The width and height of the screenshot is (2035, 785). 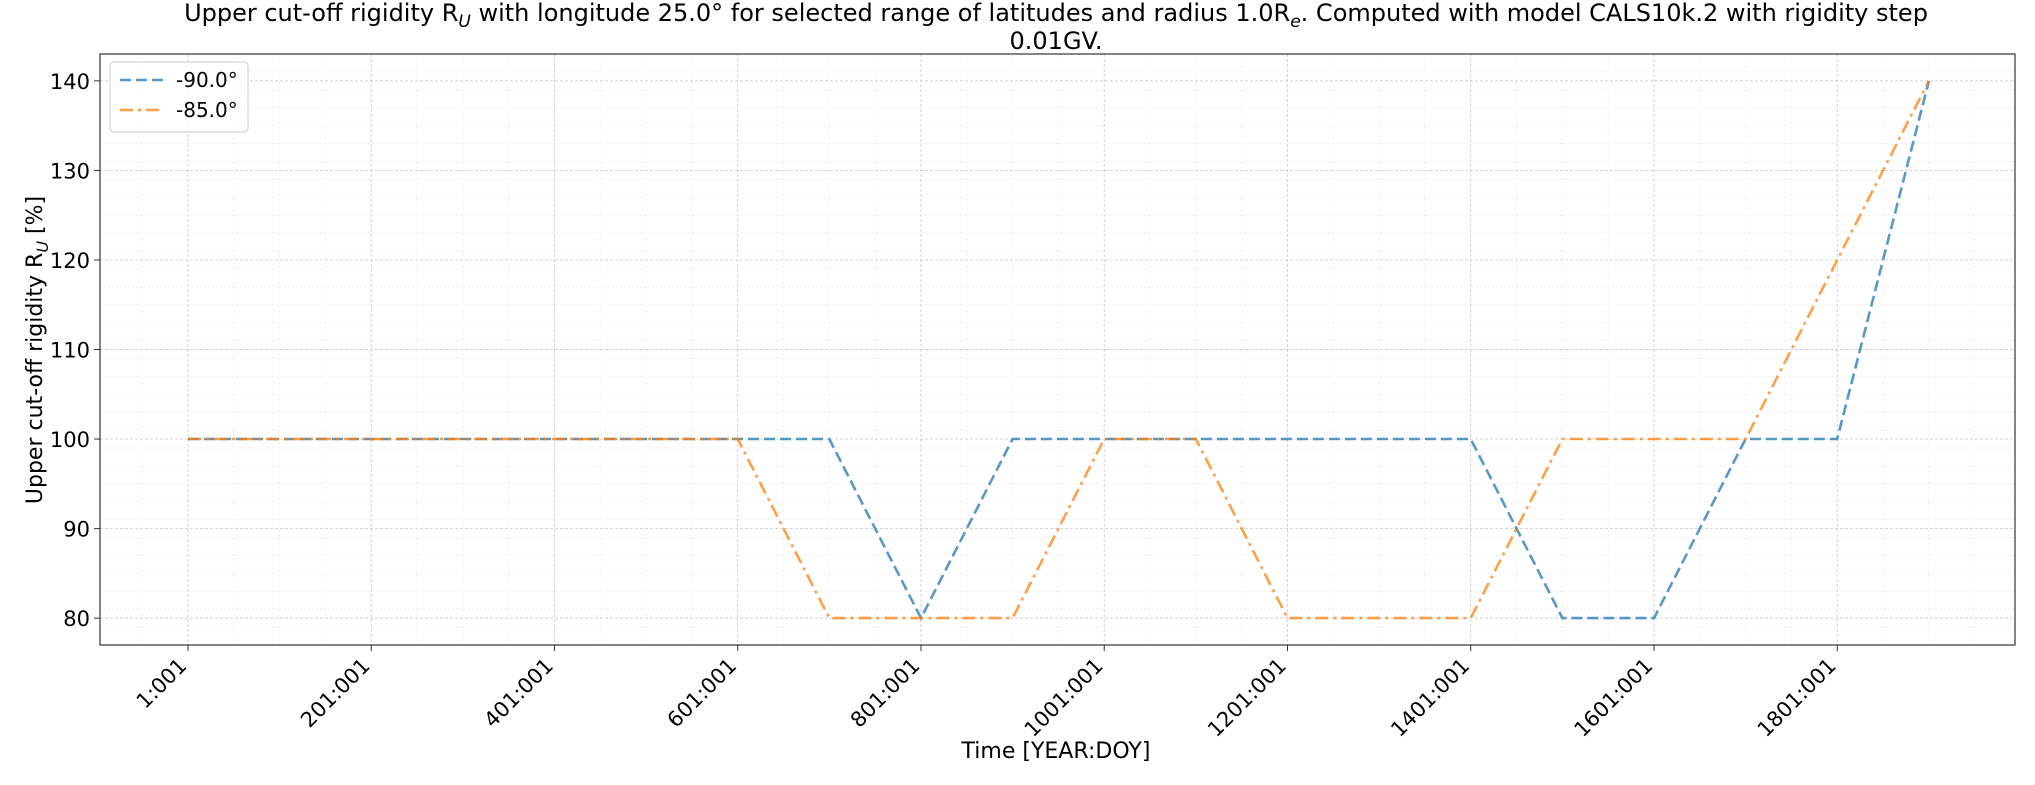 What do you see at coordinates (885, 693) in the screenshot?
I see `x-tick-label: 801:001` at bounding box center [885, 693].